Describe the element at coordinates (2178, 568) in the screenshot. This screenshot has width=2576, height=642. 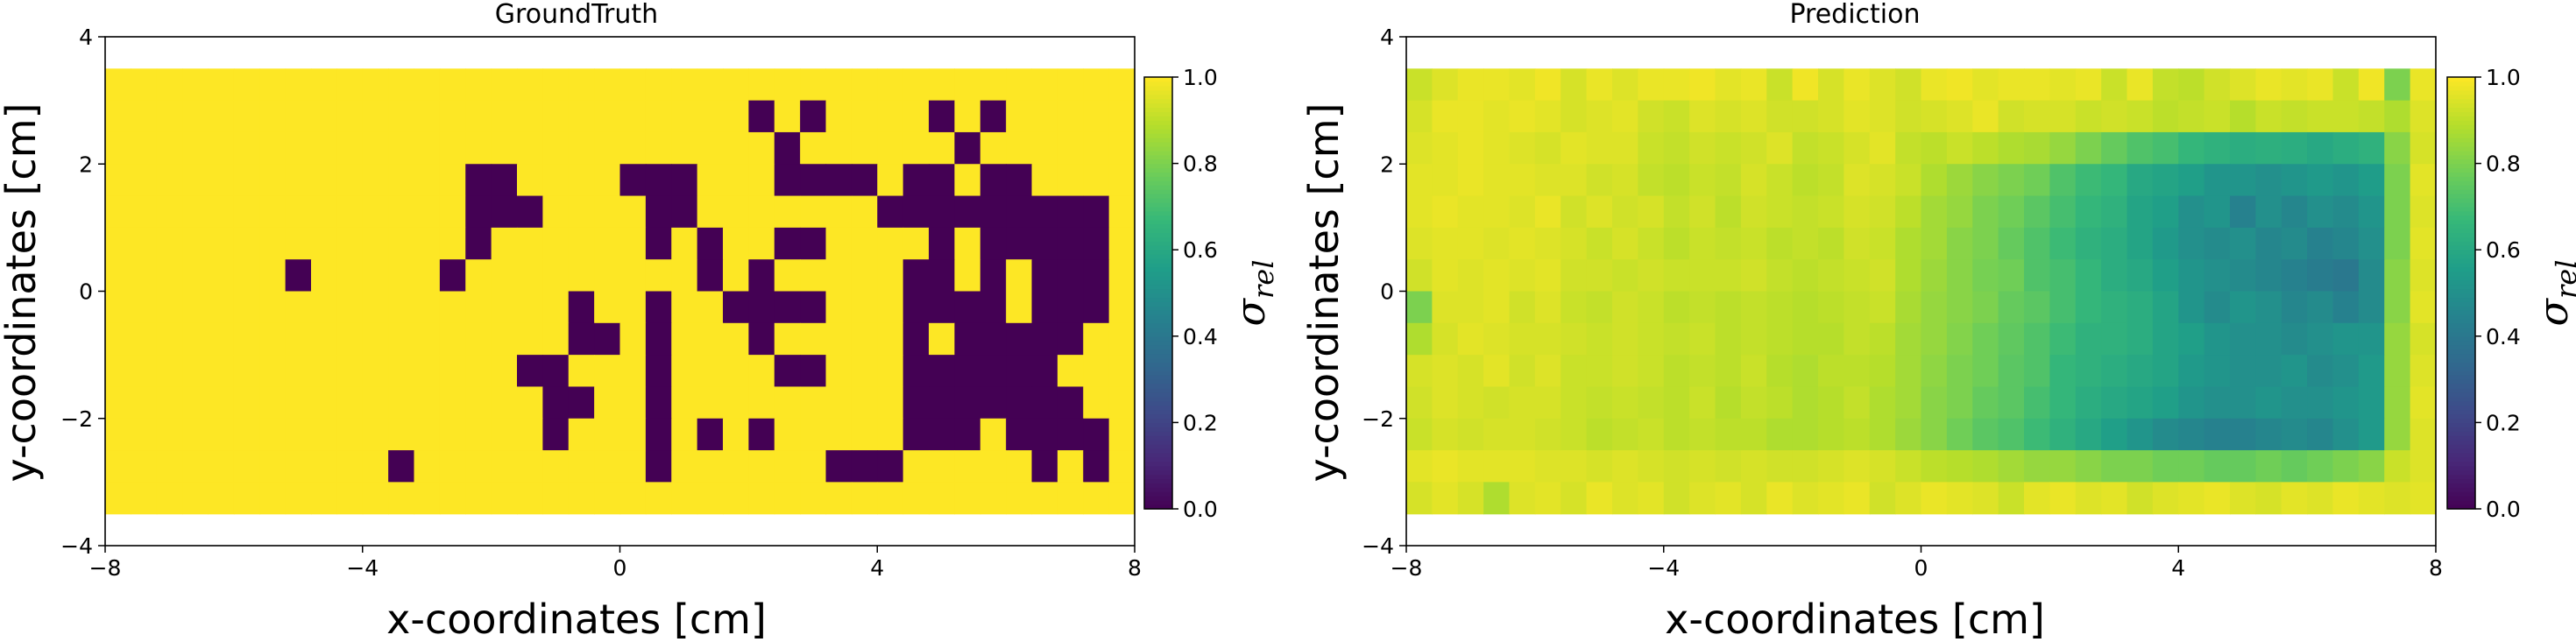
I see `x-tick-label: 4` at that location.